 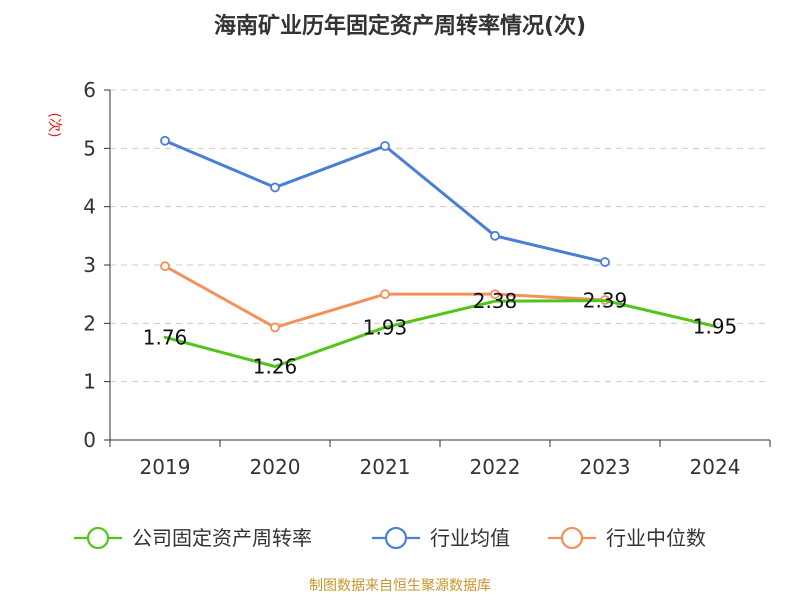 What do you see at coordinates (656, 538) in the screenshot?
I see `legend-label-2: 行业中位数` at bounding box center [656, 538].